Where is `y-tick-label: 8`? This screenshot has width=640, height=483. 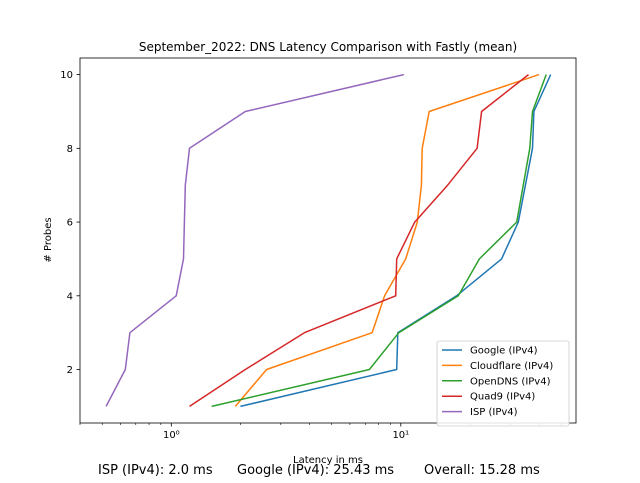
y-tick-label: 8 is located at coordinates (70, 149).